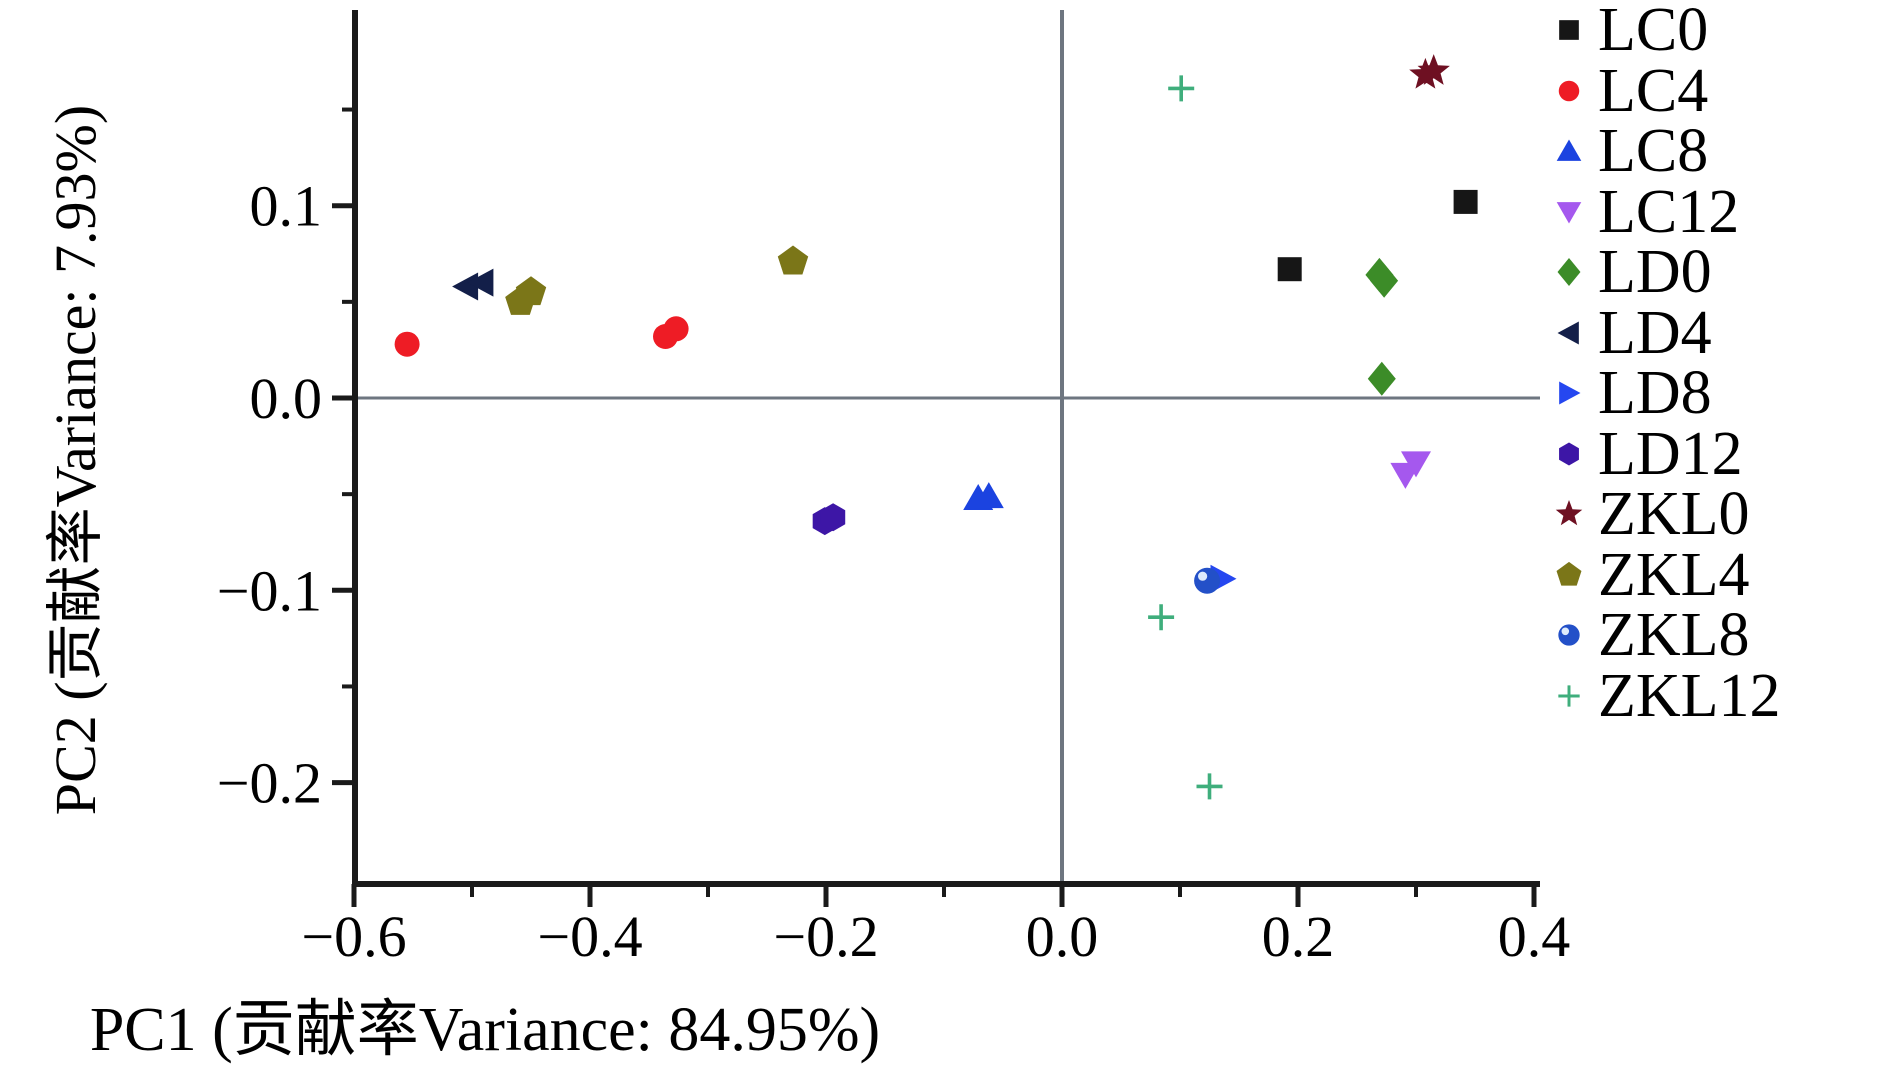 The width and height of the screenshot is (1890, 1073). What do you see at coordinates (825, 936) in the screenshot?
I see `x-tick-label: −0.2` at bounding box center [825, 936].